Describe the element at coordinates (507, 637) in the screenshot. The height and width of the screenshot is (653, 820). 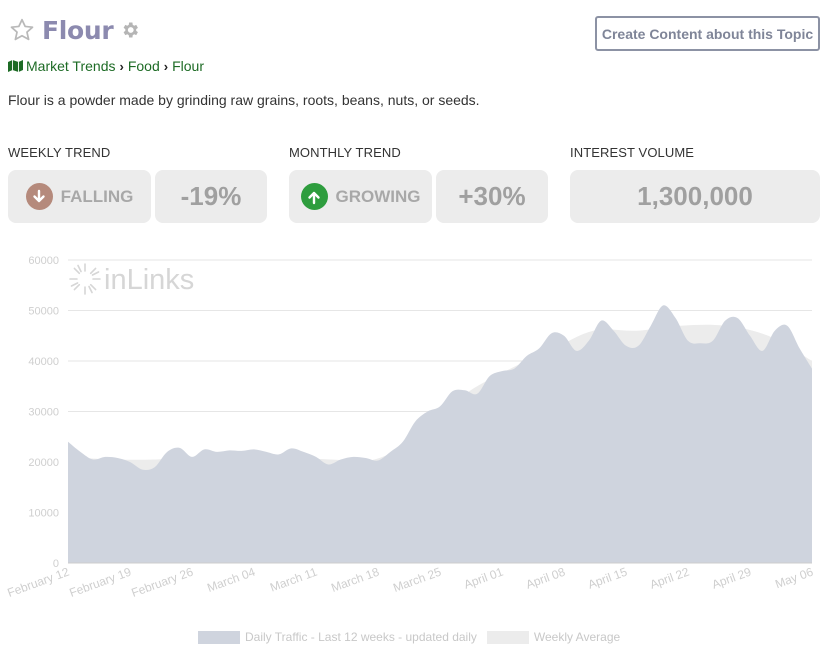
I see `legend-swatch-weekly` at that location.